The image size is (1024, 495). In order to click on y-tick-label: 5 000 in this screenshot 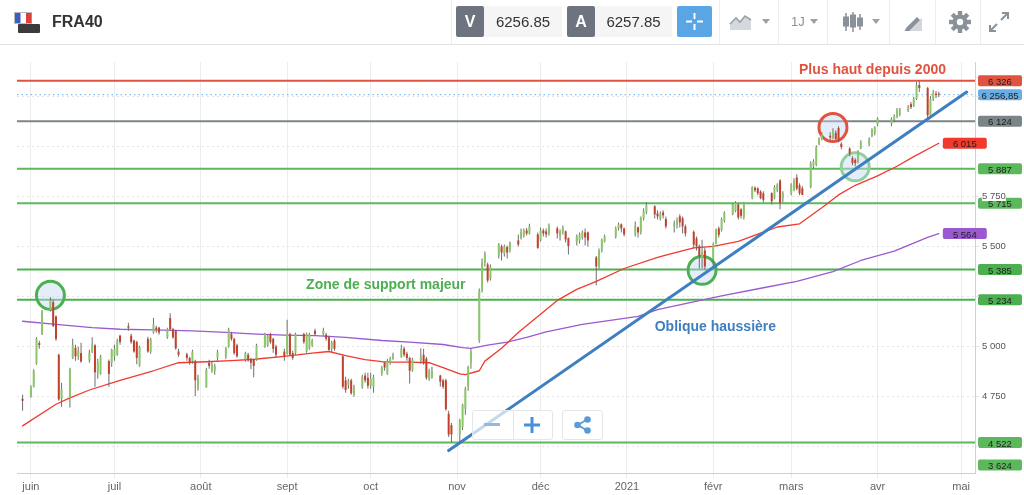, I will do `click(994, 346)`.